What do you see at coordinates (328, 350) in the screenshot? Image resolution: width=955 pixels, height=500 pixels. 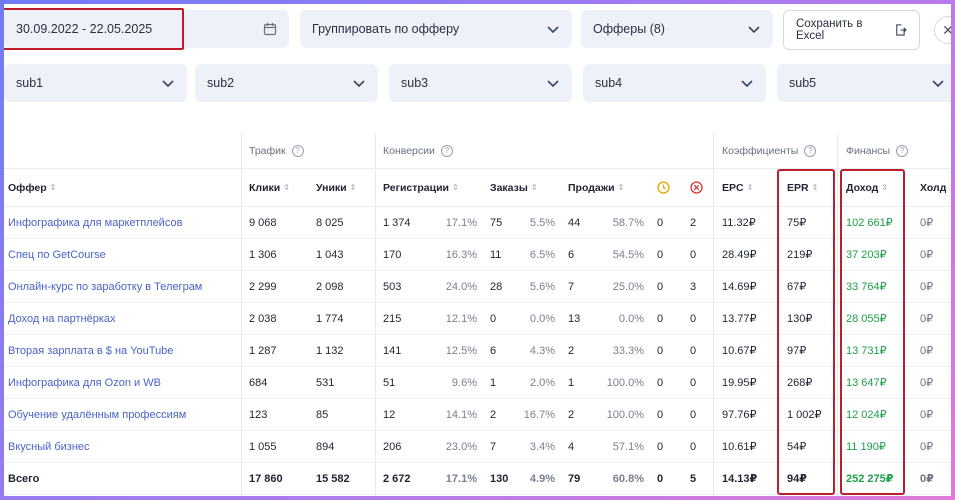 I see `cell-uniques: 1 132` at bounding box center [328, 350].